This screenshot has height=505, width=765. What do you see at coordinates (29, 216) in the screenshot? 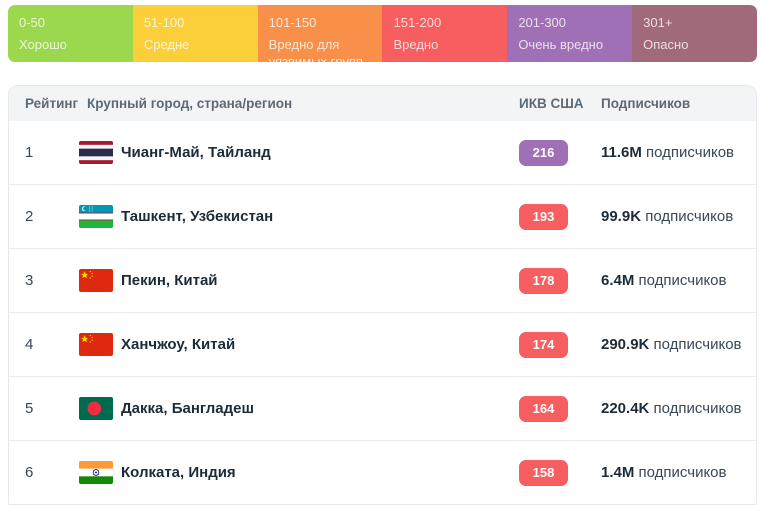
I see `rank-value: 2` at bounding box center [29, 216].